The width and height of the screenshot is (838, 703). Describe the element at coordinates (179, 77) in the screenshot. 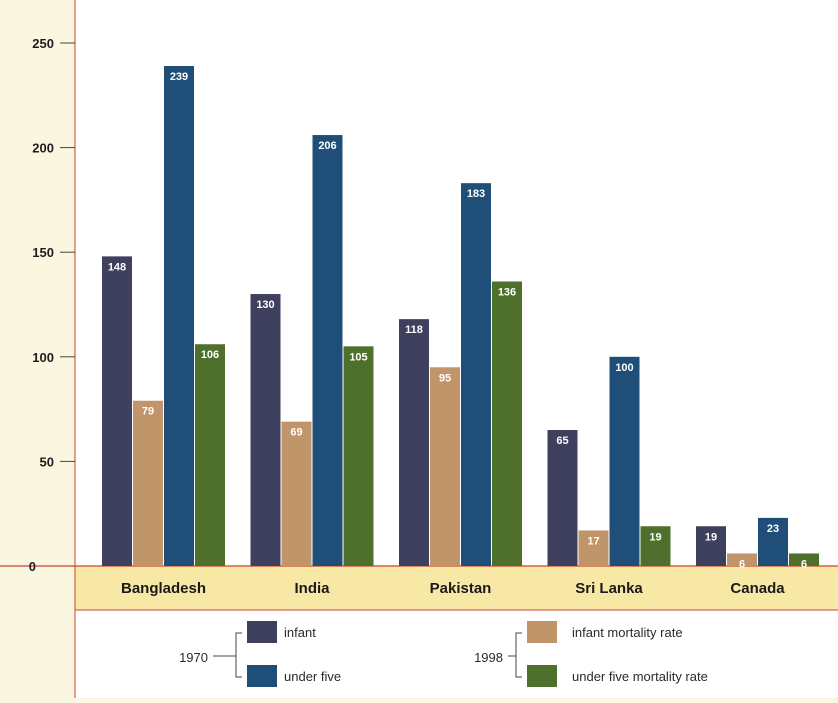

I see `bar-value-label: 239` at that location.